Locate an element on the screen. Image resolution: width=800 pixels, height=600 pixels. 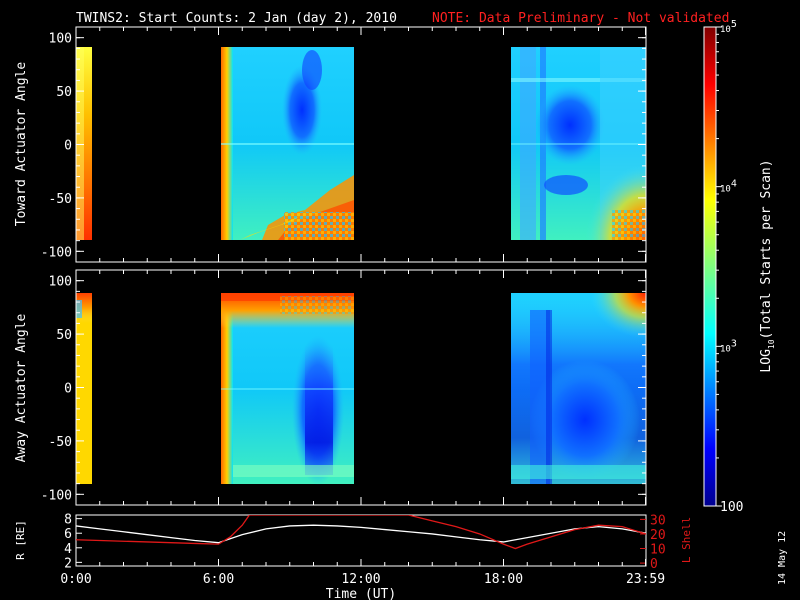
colorbar-label-main: LOG is located at coordinates (766, 361).